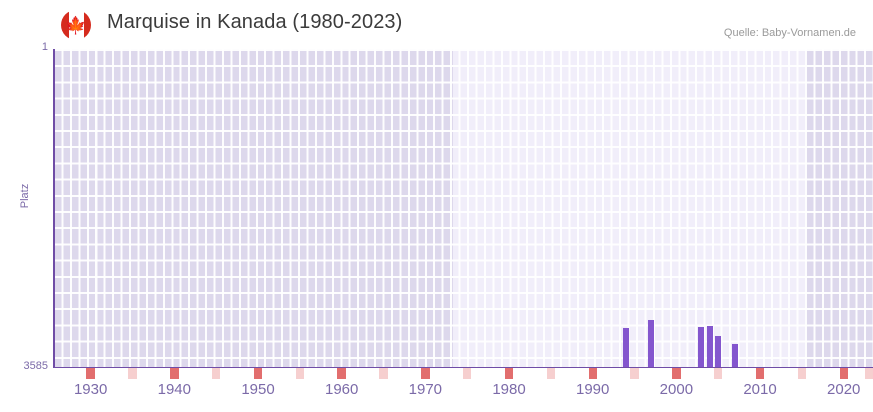 This screenshot has height=412, width=873. Describe the element at coordinates (593, 389) in the screenshot. I see `x-tick-label-1990: 1990` at that location.